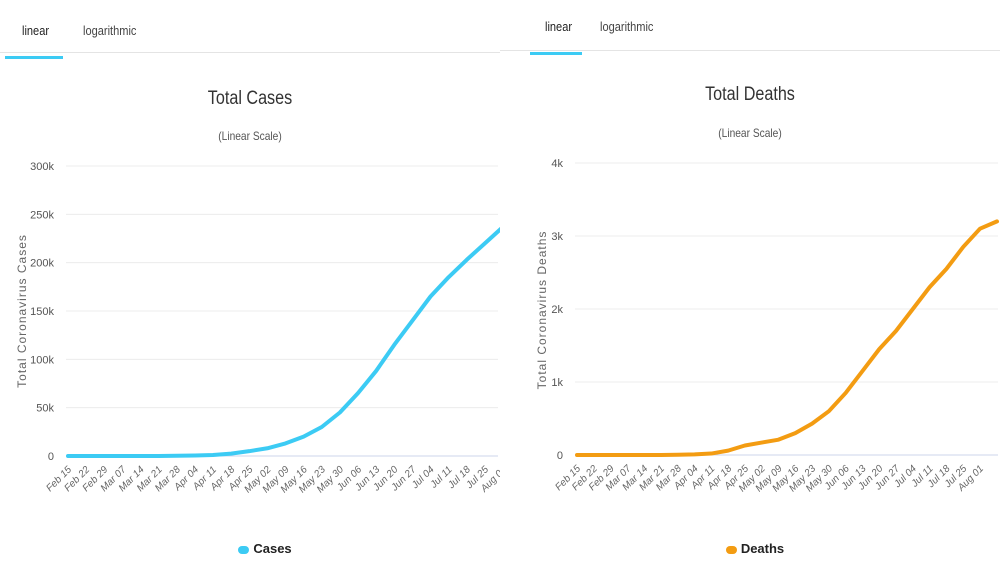 The height and width of the screenshot is (562, 1000). I want to click on y-tick-label: 150k, so click(42, 312).